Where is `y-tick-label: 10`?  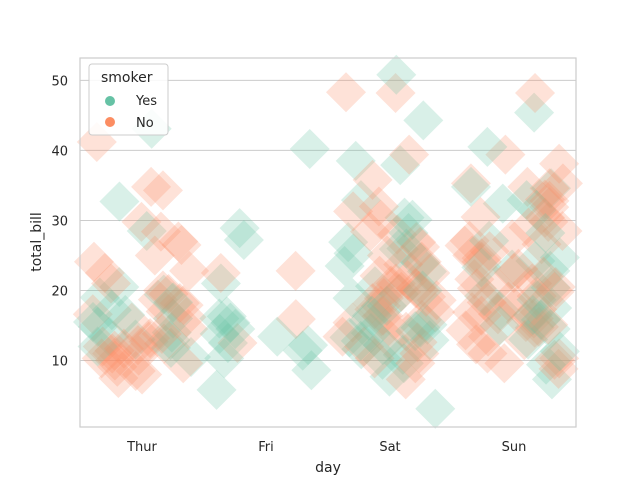
y-tick-label: 10 is located at coordinates (59, 361).